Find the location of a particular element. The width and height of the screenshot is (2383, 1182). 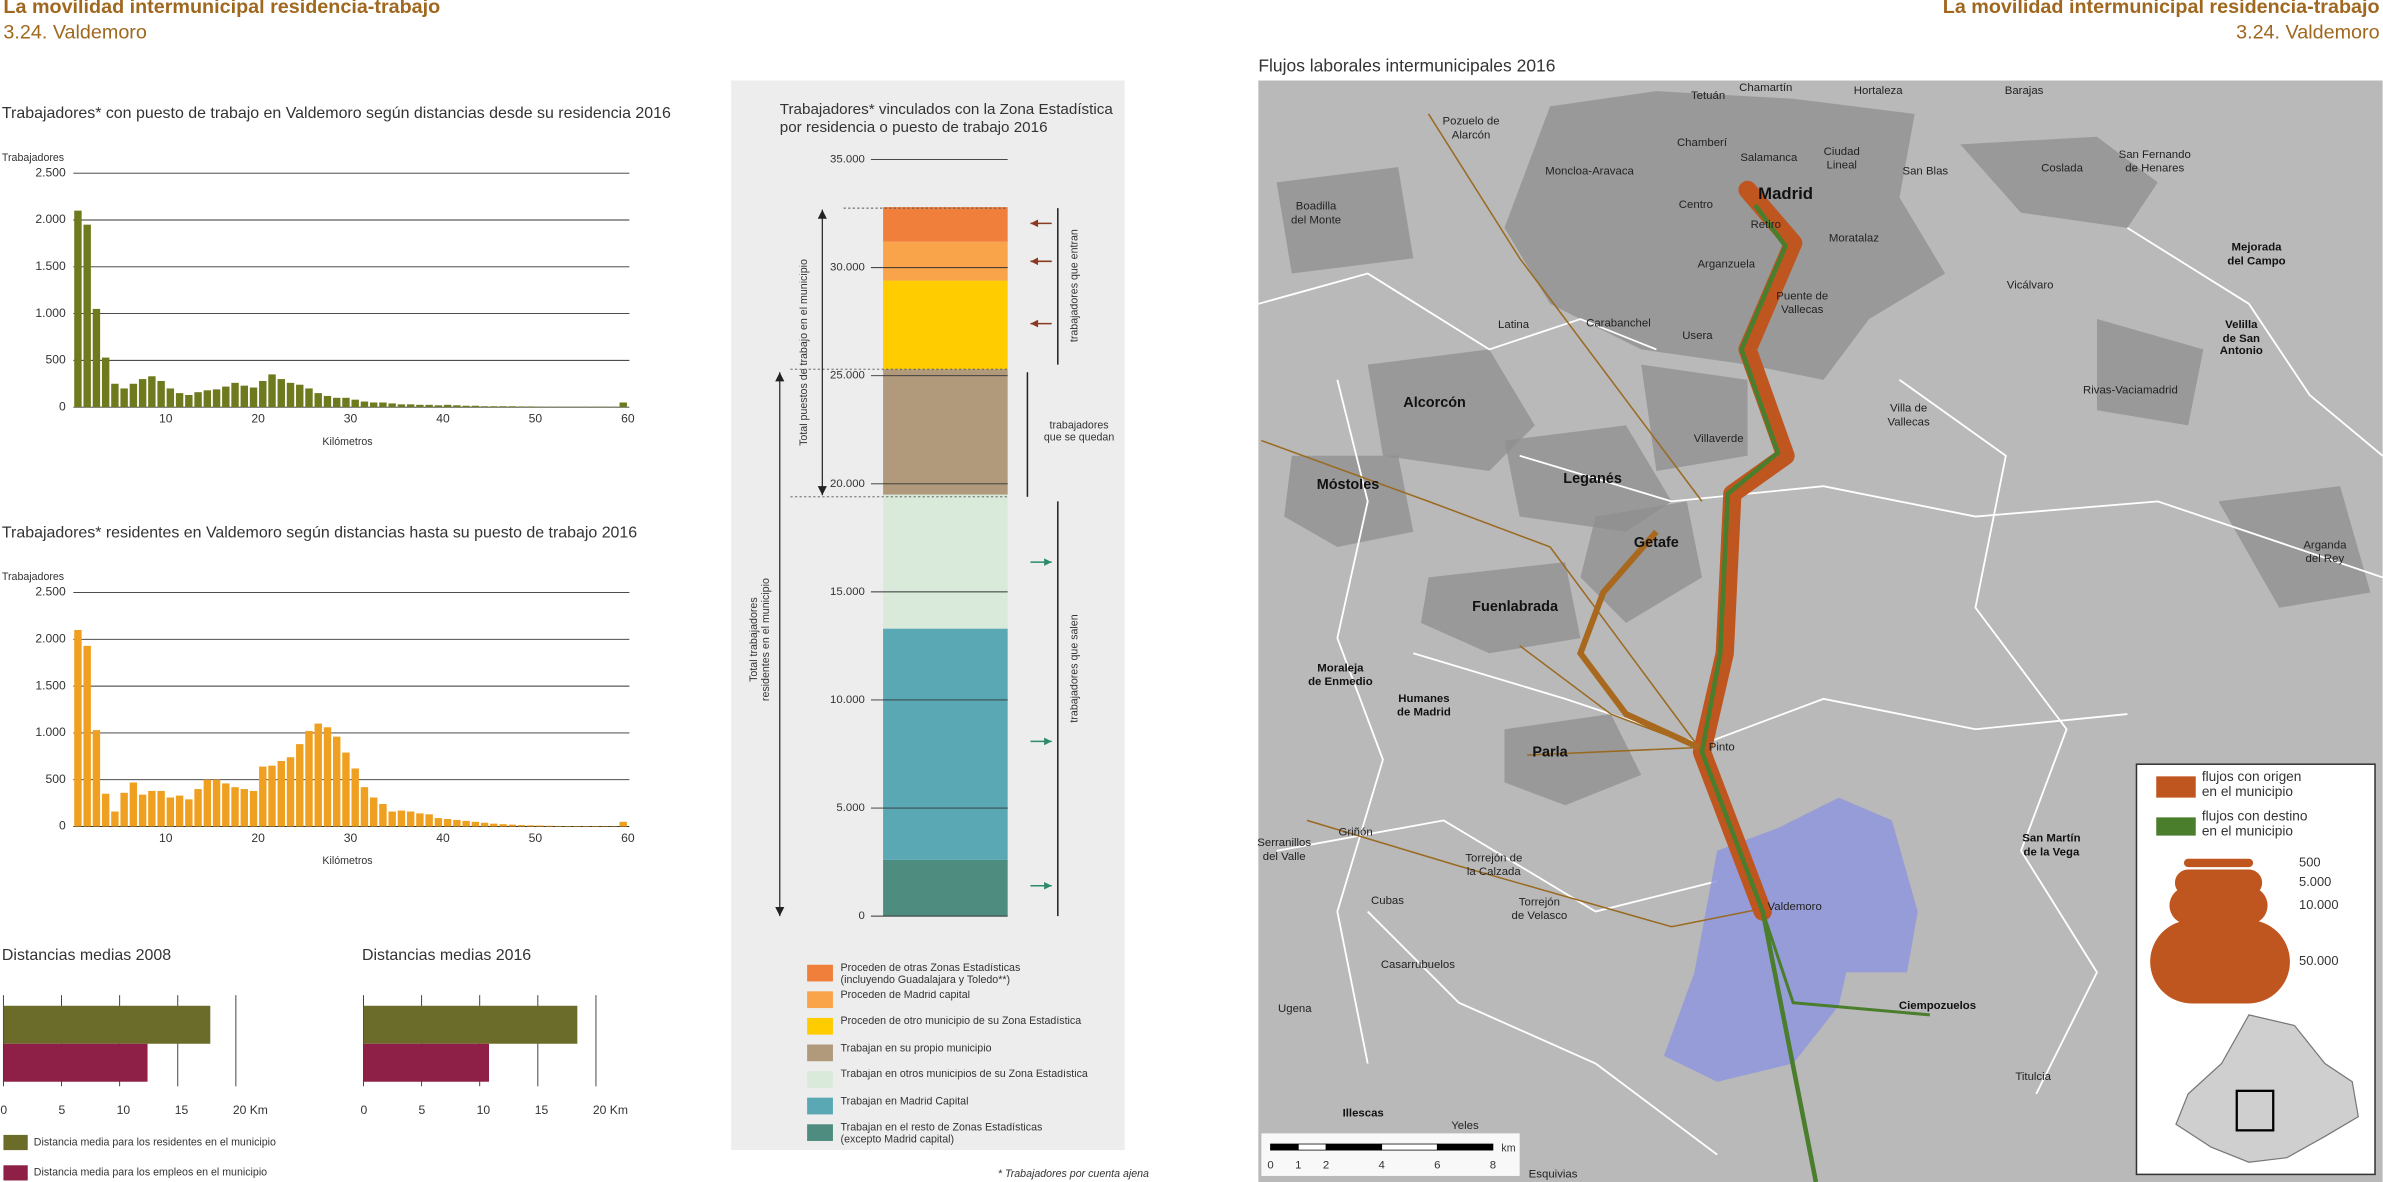

map-label-box: Fuenlabrada is located at coordinates (1515, 606).